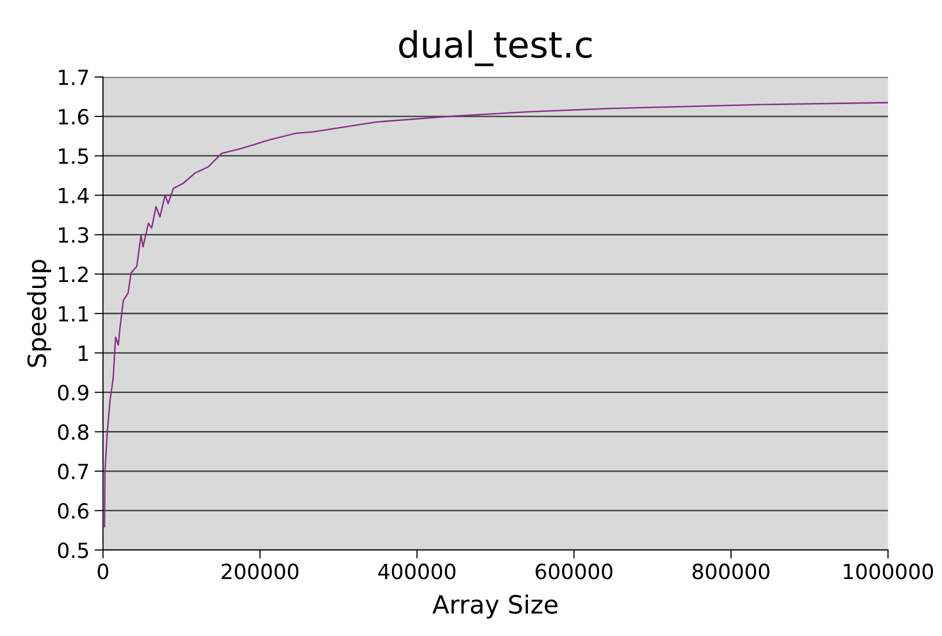  Describe the element at coordinates (83, 353) in the screenshot. I see `y-tick-label: 1` at that location.